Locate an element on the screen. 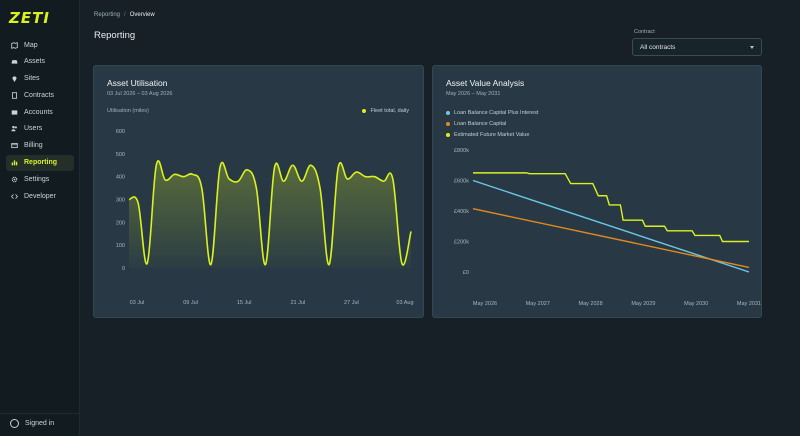 The image size is (800, 436). sidebar-item-developer: Developer is located at coordinates (40, 196).